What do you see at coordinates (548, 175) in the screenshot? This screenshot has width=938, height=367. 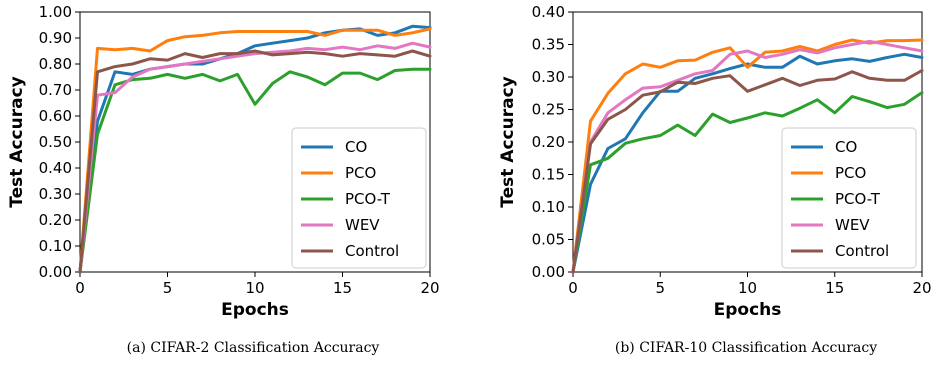 I see `y-tick-label: 0.15` at bounding box center [548, 175].